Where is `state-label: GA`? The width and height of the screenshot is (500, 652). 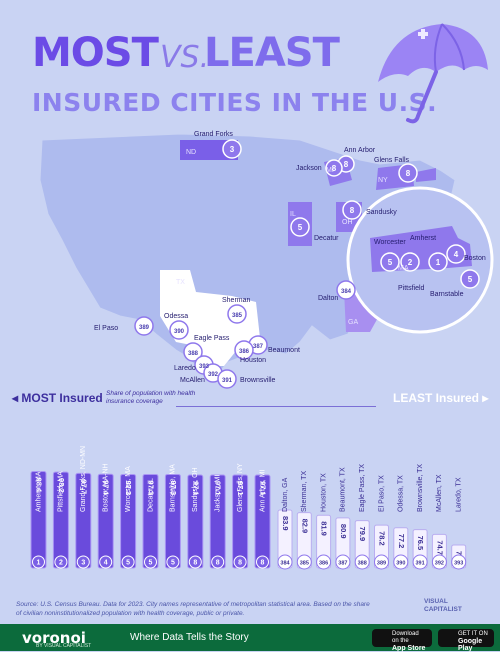
state-label: GA is located at coordinates (353, 322).